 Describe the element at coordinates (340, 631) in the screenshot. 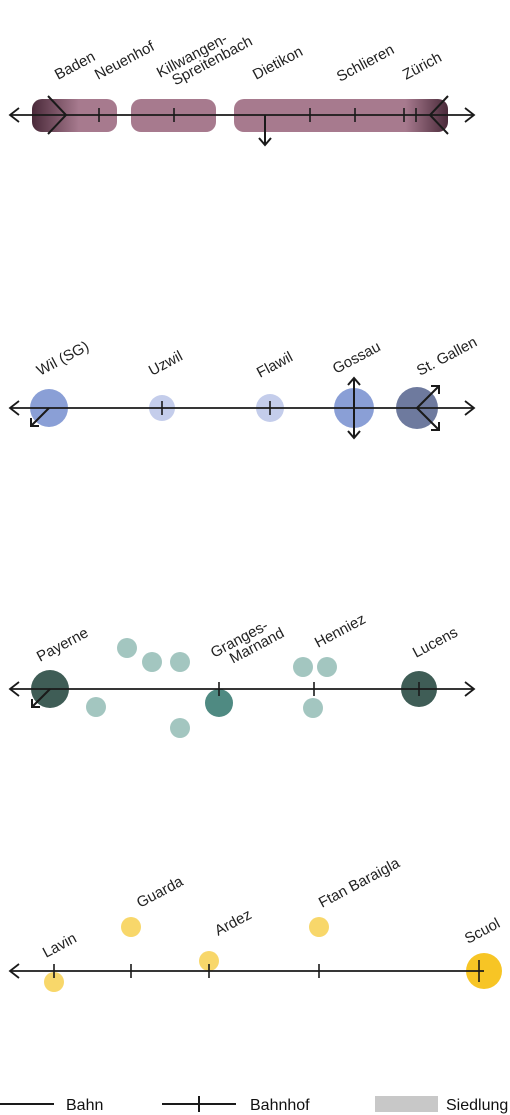

I see `label-henniez: Henniez` at that location.